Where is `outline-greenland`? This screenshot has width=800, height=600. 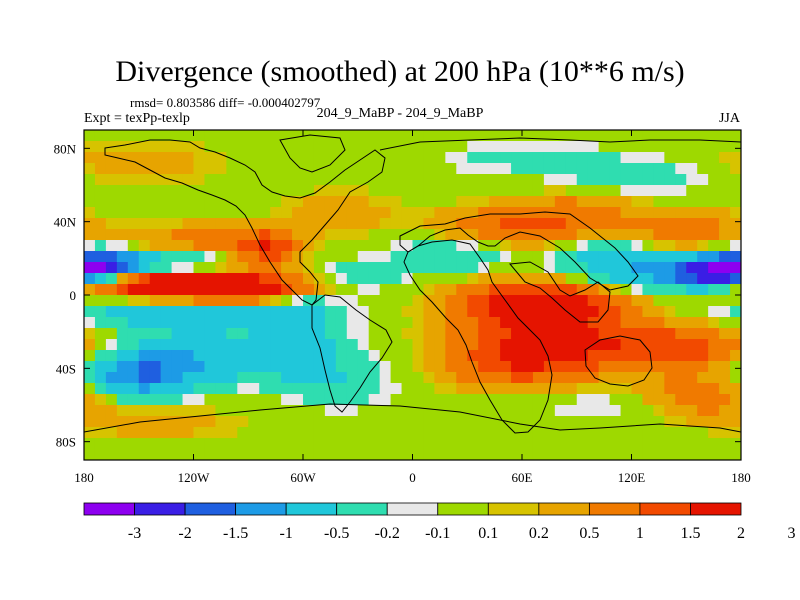
outline-greenland is located at coordinates (312, 153).